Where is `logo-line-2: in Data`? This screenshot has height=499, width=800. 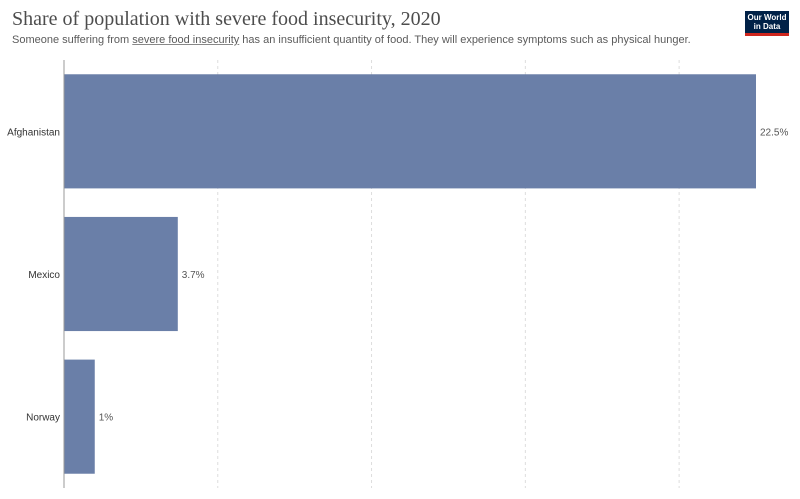
logo-line-2: in Data is located at coordinates (767, 26).